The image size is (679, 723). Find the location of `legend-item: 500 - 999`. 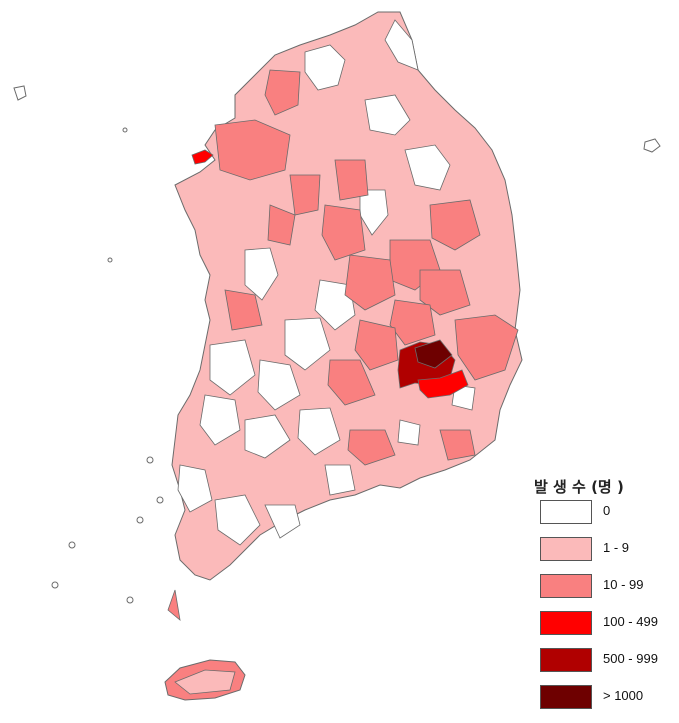

legend-item: 500 - 999 is located at coordinates (605, 666).